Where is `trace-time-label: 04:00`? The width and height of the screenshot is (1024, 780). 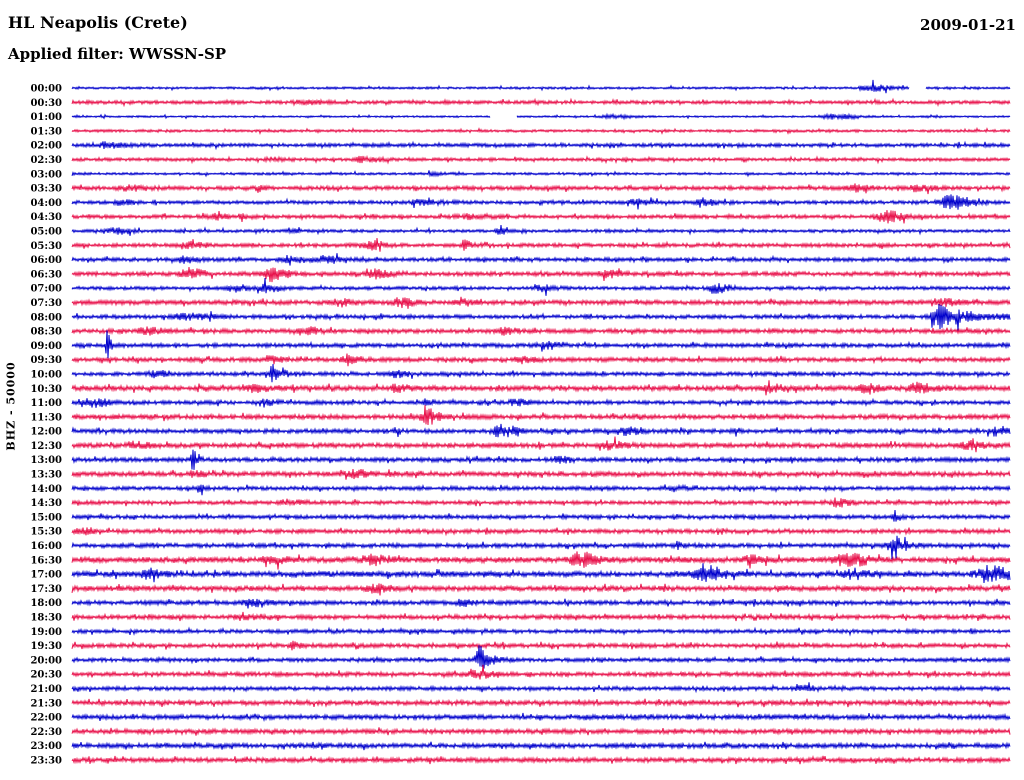 trace-time-label: 04:00 is located at coordinates (46, 203).